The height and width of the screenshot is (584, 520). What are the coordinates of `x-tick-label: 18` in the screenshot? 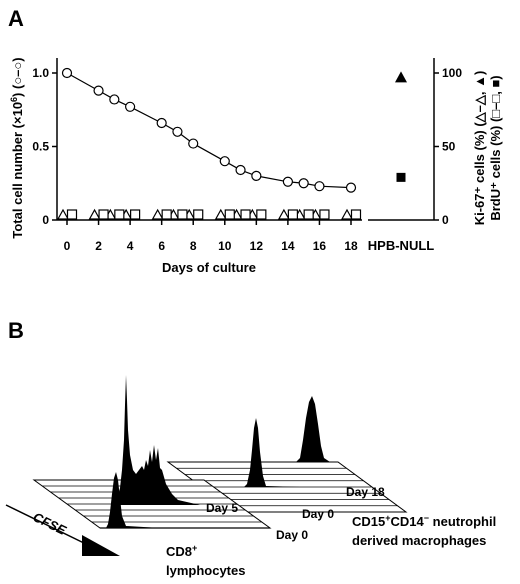 It's located at (351, 246).